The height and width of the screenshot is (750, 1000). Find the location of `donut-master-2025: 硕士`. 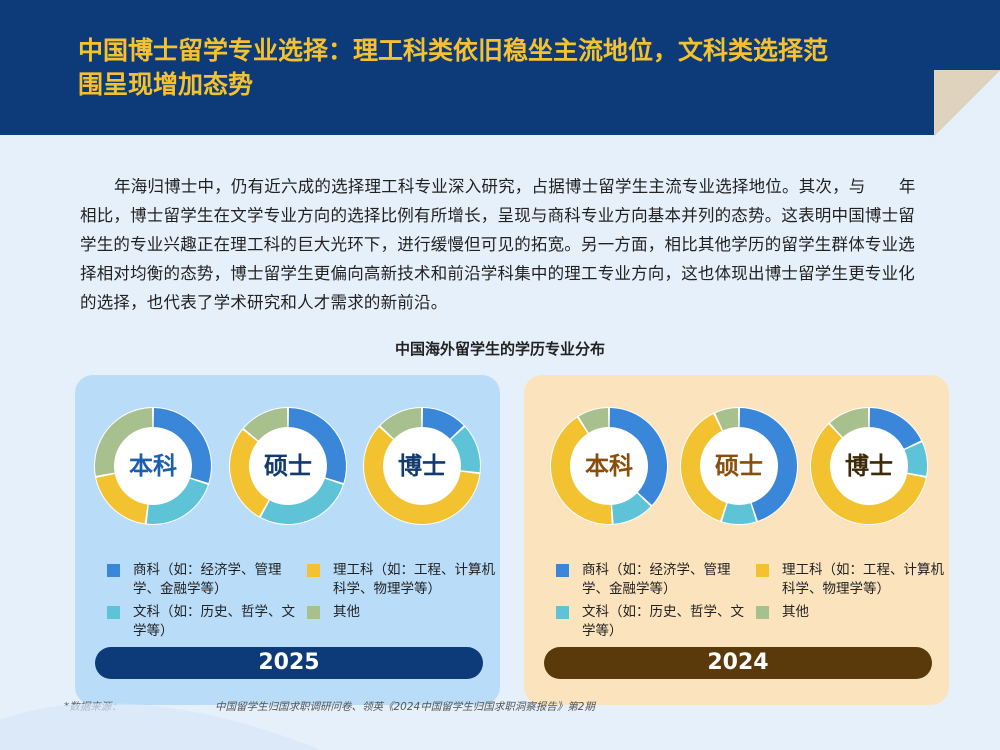

donut-master-2025: 硕士 is located at coordinates (288, 466).